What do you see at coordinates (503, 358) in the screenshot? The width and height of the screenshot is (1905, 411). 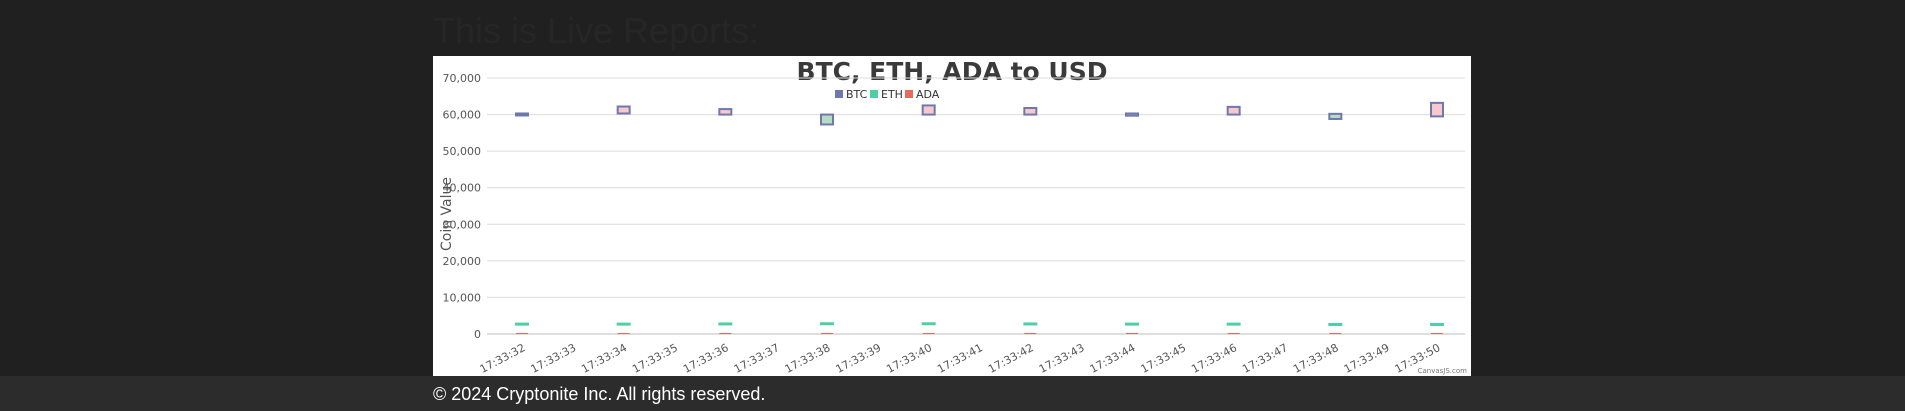 I see `x-tick-label: 17:33:32` at bounding box center [503, 358].